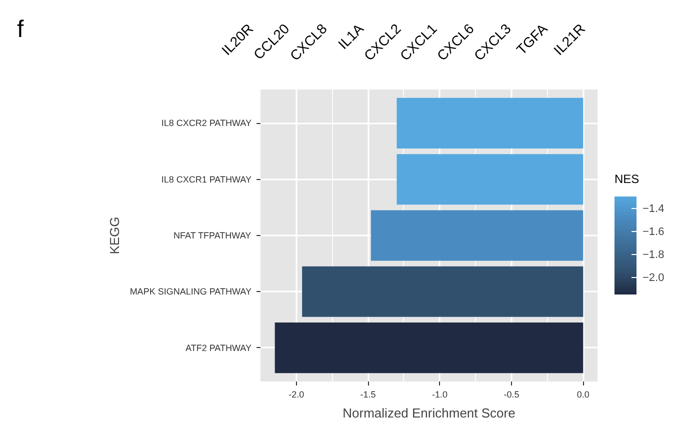 This screenshot has width=680, height=431. Describe the element at coordinates (191, 291) in the screenshot. I see `y-tick-label: MAPK SIGNALING PATHWAY` at that location.